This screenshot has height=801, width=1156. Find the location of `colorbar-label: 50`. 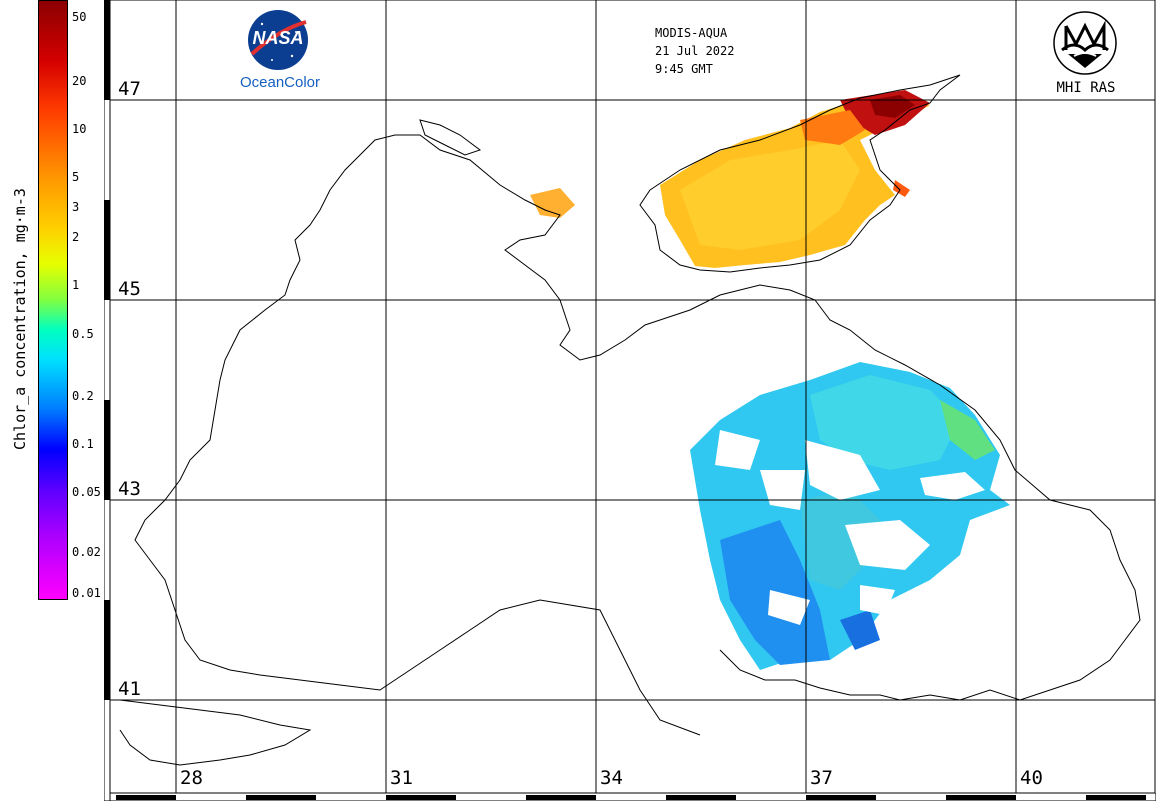

colorbar-label: 50 is located at coordinates (79, 17).